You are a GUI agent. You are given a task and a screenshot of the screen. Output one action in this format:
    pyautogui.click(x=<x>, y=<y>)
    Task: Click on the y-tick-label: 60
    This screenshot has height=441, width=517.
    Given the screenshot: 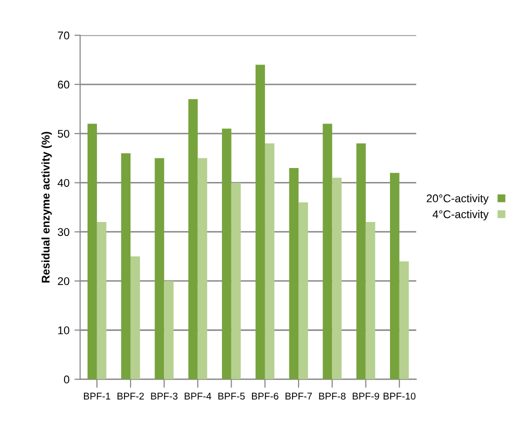 What is the action you would take?
    pyautogui.click(x=64, y=84)
    